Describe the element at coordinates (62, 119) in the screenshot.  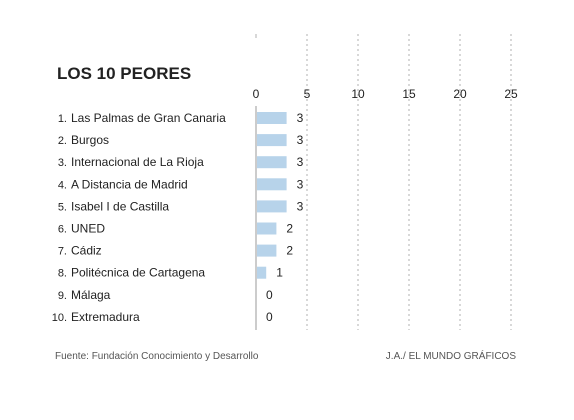
I see `rank-label: 1.` at that location.